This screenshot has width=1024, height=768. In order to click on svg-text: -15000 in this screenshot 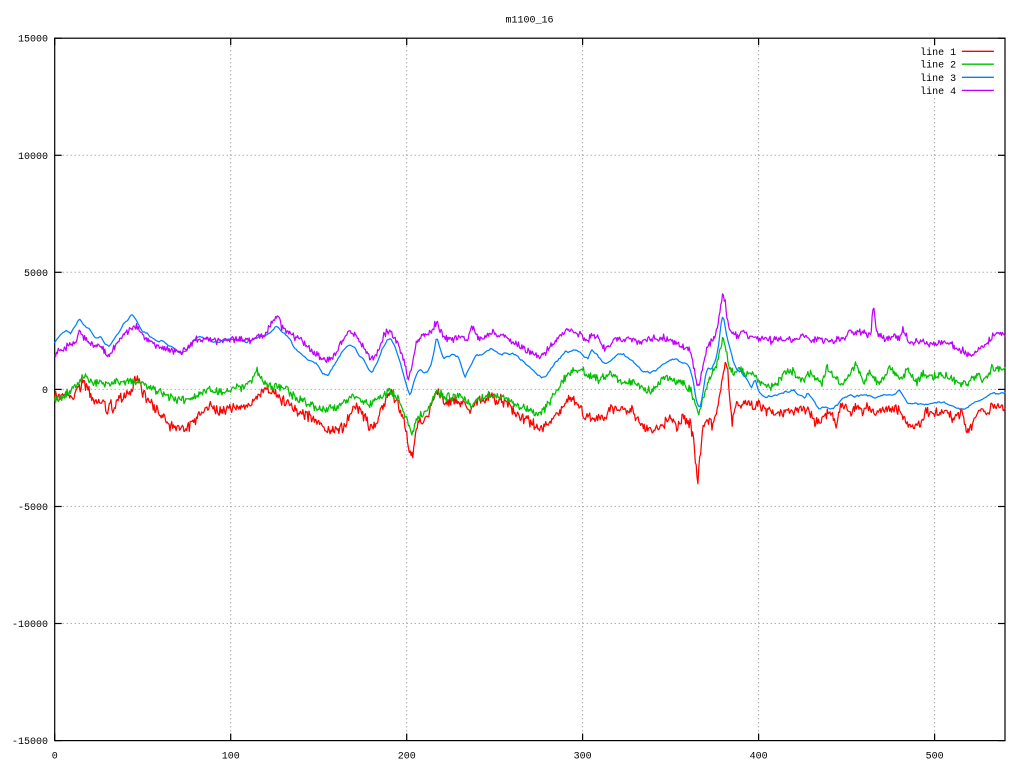, I will do `click(30, 742)`.